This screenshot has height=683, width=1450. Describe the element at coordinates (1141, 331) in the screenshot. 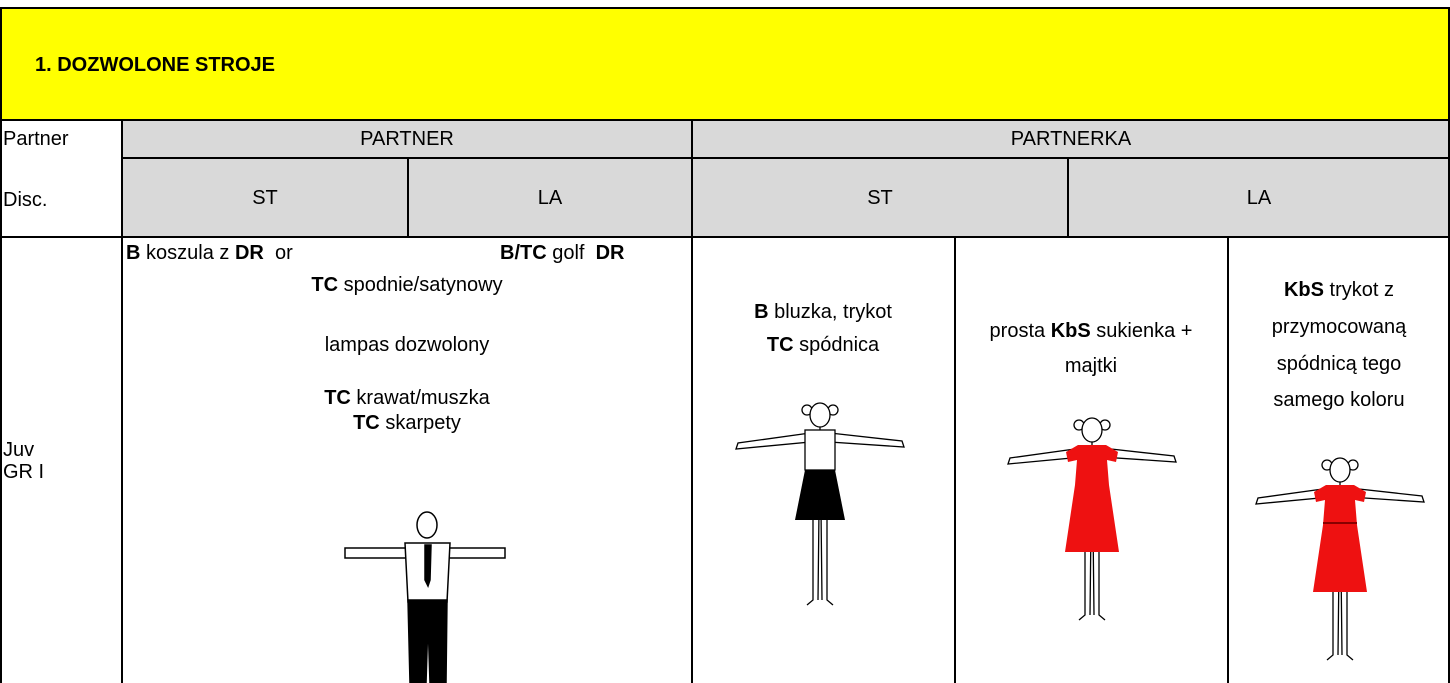

I see `description: sukienka +` at that location.